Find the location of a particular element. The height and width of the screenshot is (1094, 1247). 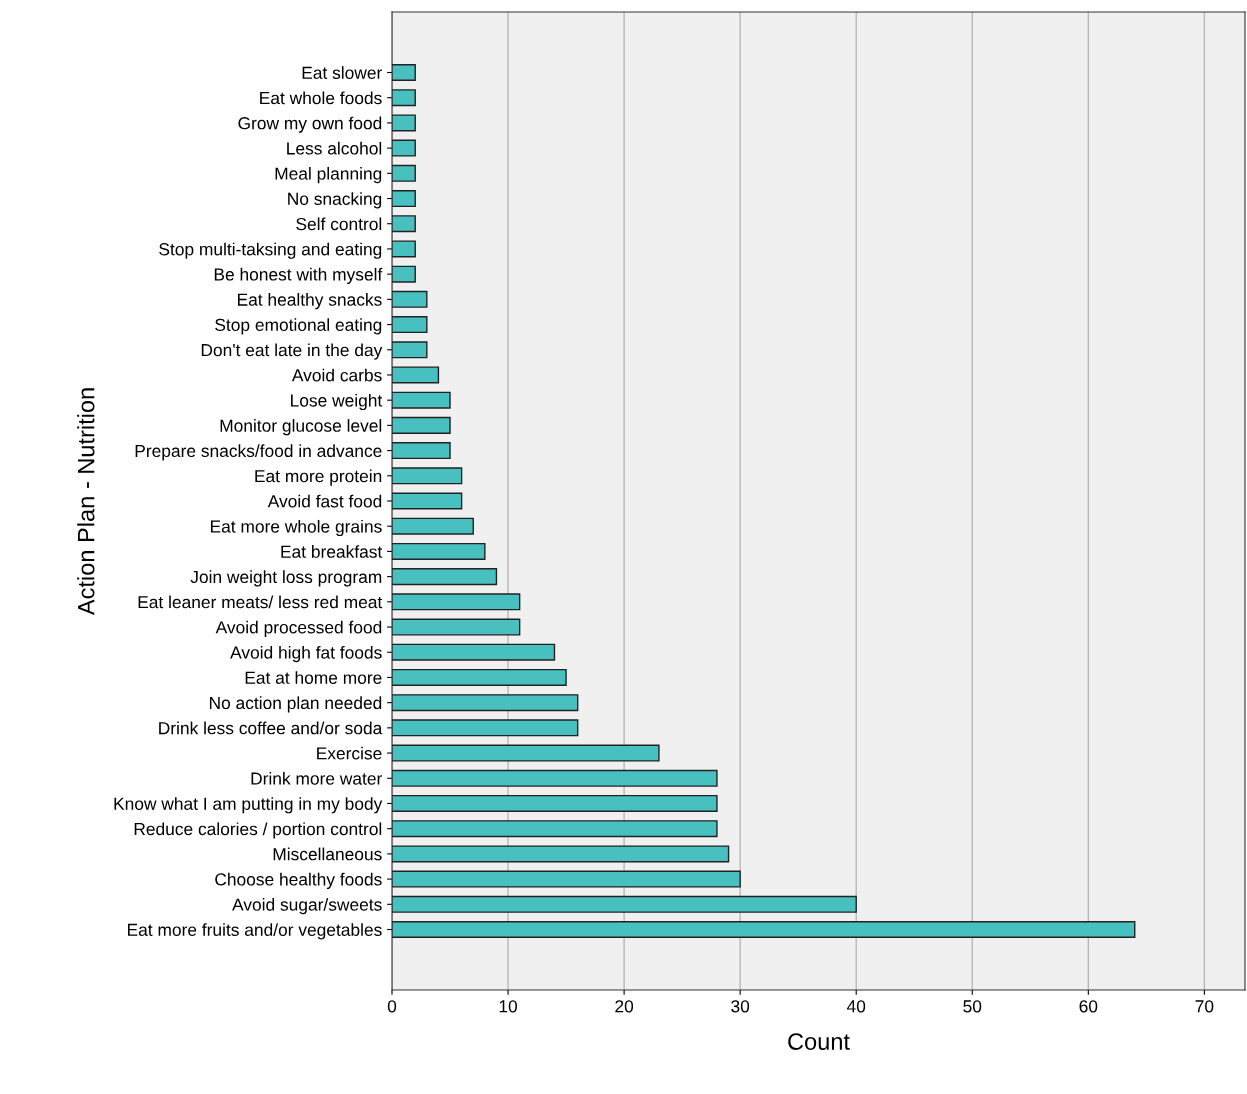

y-tick-label: Eat at home more is located at coordinates (313, 677).